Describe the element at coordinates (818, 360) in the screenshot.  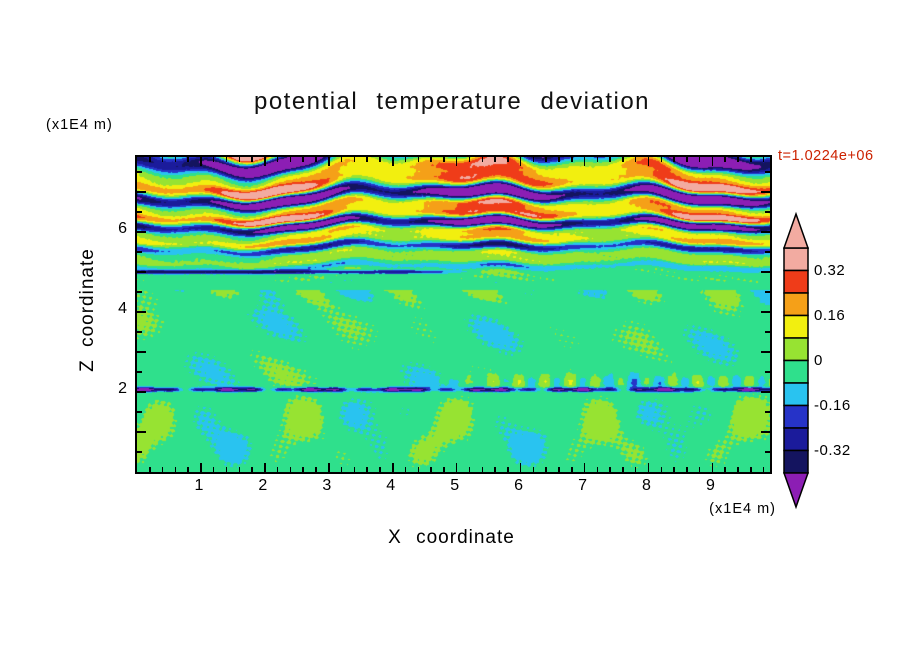
I see `colorbar-label: 0` at that location.